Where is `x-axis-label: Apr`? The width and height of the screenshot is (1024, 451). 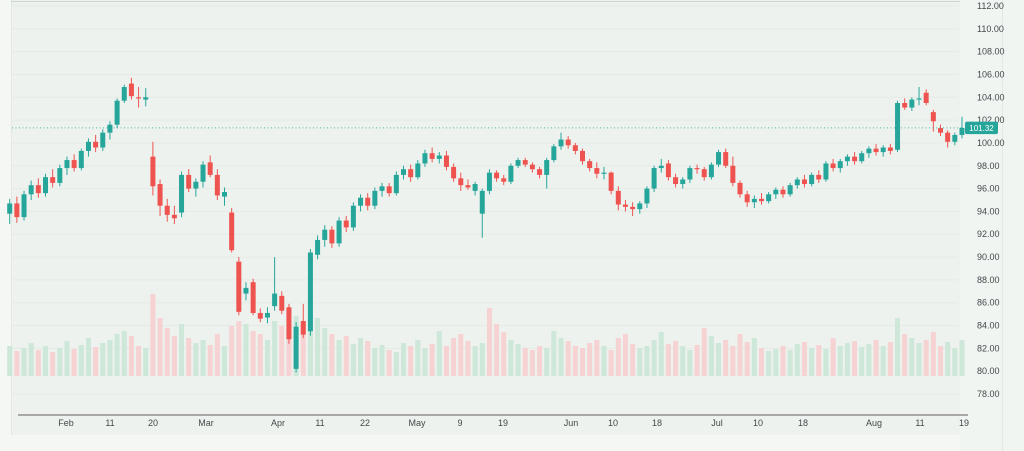
x-axis-label: Apr is located at coordinates (278, 423).